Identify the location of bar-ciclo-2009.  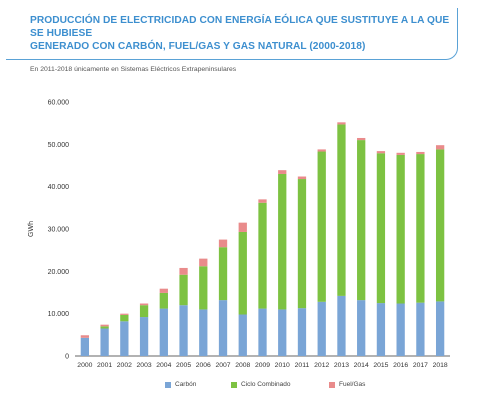
(262, 255).